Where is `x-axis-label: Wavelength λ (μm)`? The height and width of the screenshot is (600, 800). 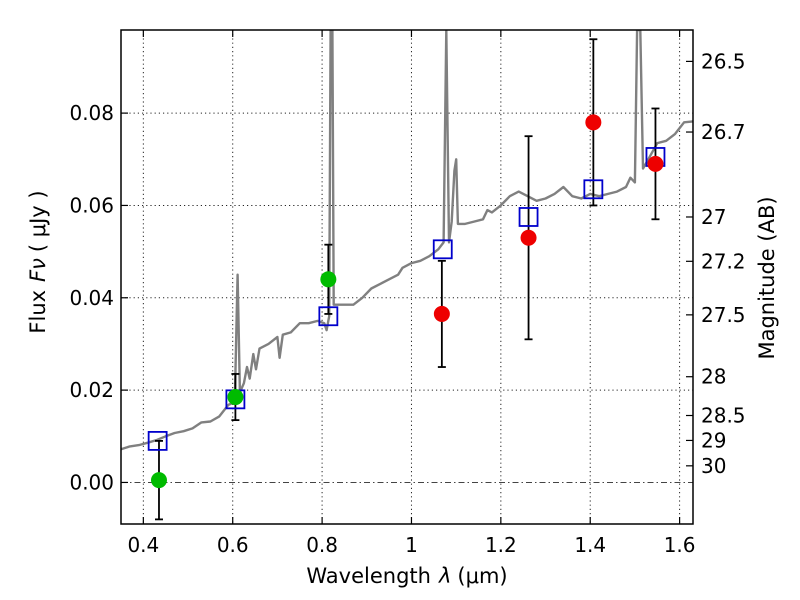 x-axis-label: Wavelength λ (μm) is located at coordinates (406, 576).